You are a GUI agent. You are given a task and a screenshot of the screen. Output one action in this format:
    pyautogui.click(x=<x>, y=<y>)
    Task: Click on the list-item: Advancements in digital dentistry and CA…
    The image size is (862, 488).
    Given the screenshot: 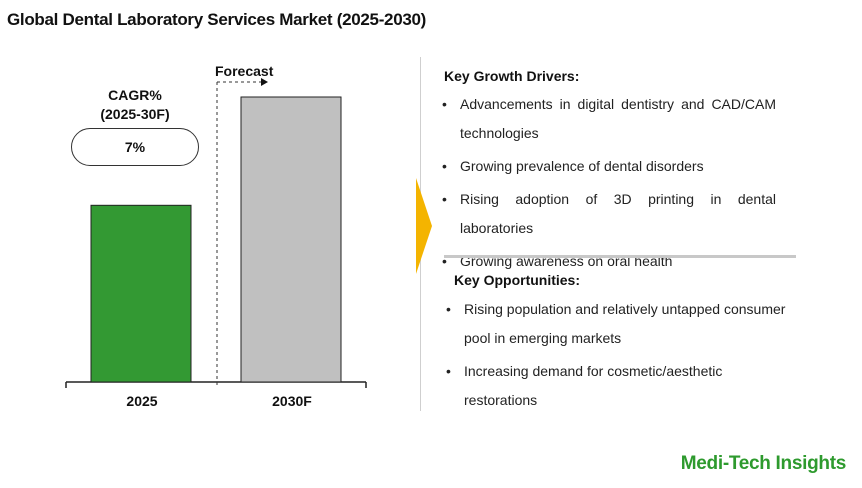 What is the action you would take?
    pyautogui.click(x=609, y=119)
    